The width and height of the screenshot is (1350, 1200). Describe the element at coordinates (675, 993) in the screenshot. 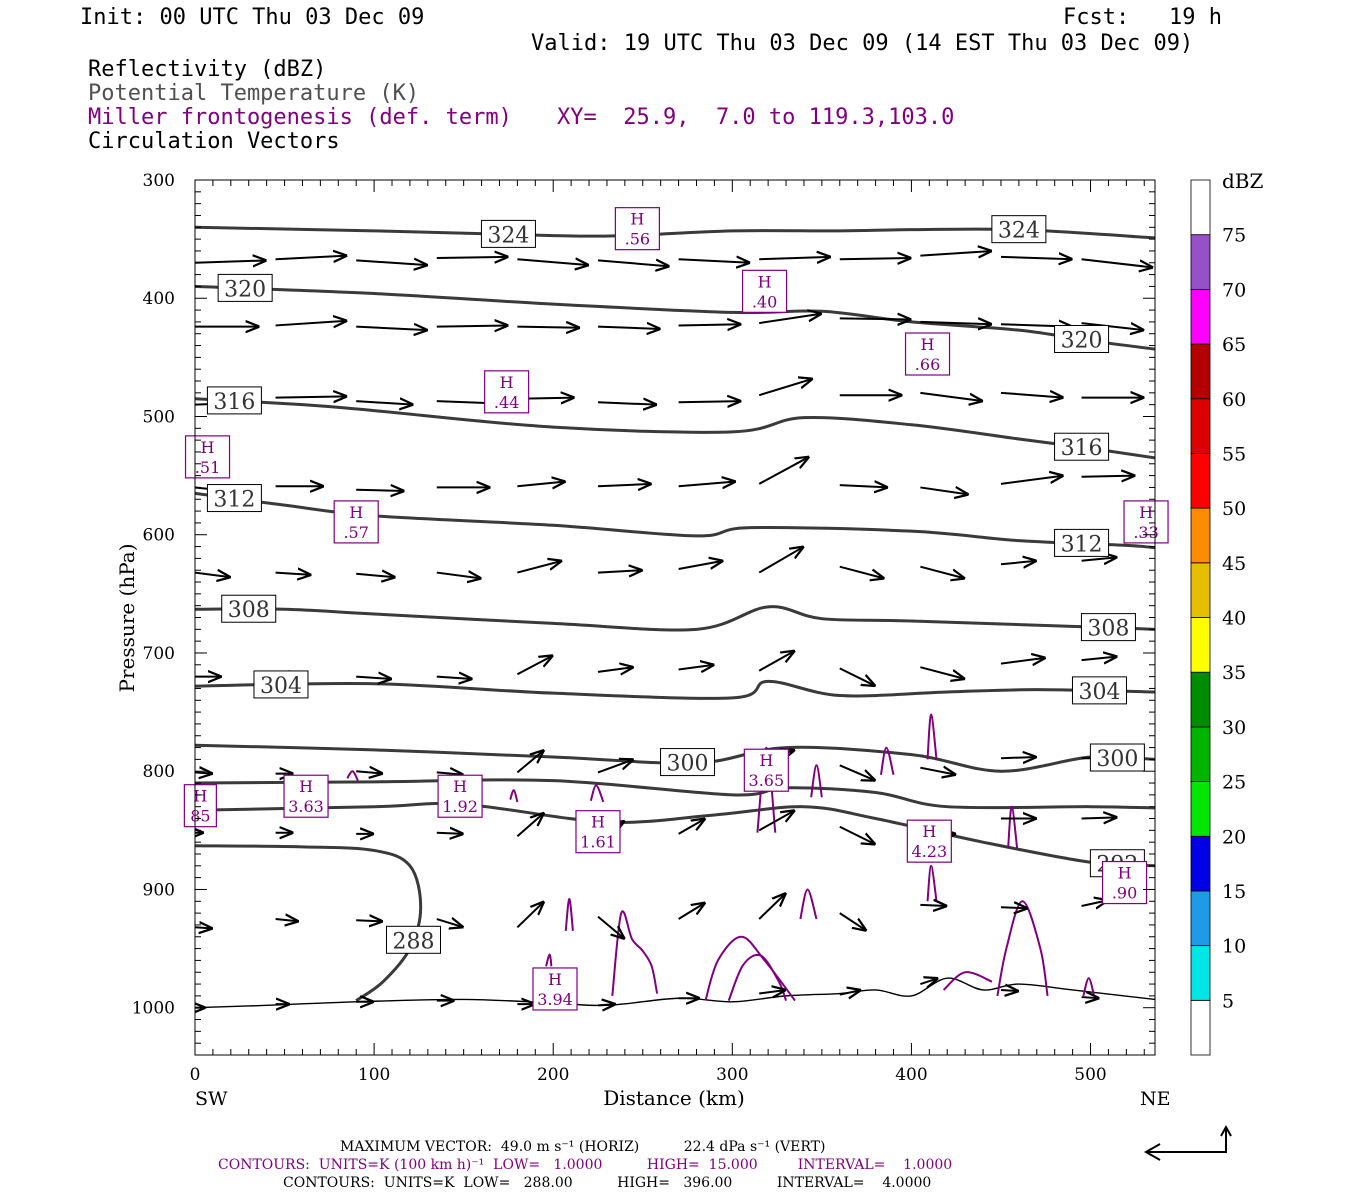

I see `terrain-line` at that location.